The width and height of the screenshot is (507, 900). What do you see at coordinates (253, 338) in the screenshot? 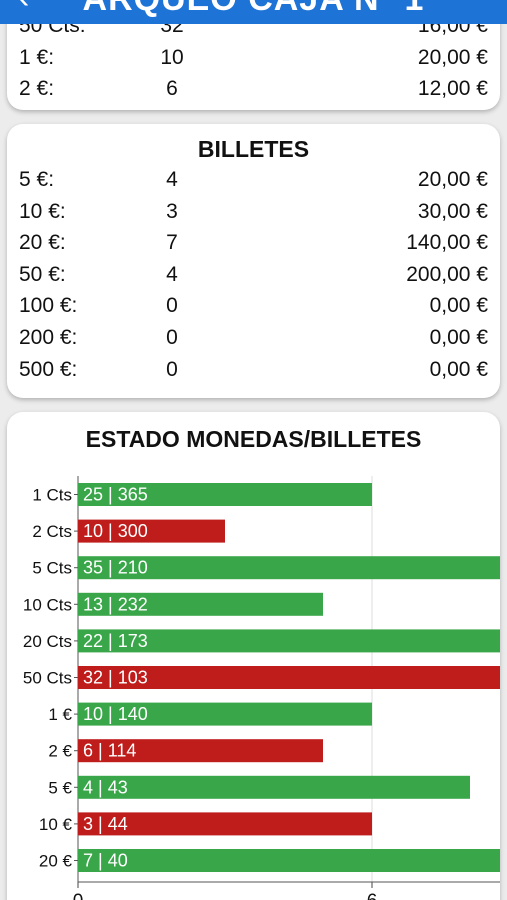
I see `table-row: 200 €: 0 0,00 €` at bounding box center [253, 338].